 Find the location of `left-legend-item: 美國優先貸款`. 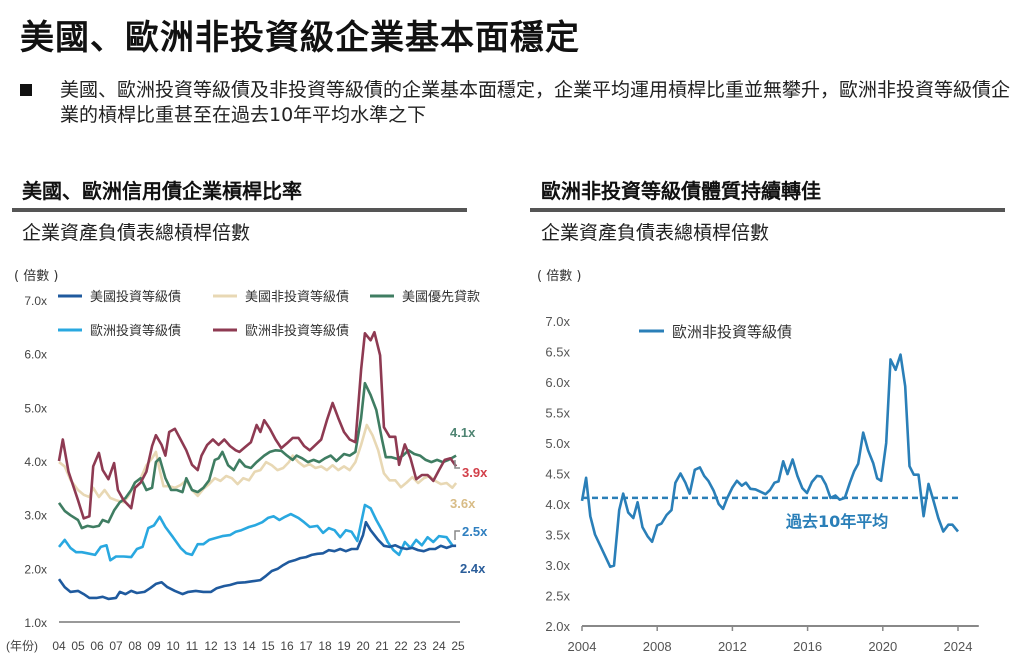

left-legend-item: 美國優先貸款 is located at coordinates (425, 297).